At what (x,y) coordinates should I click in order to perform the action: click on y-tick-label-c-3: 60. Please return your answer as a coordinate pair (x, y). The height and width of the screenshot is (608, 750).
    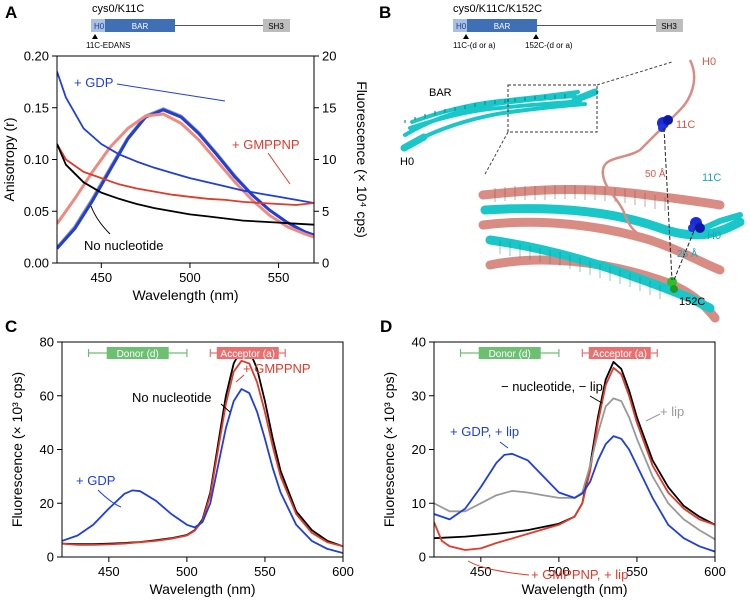
    Looking at the image, I should click on (47, 395).